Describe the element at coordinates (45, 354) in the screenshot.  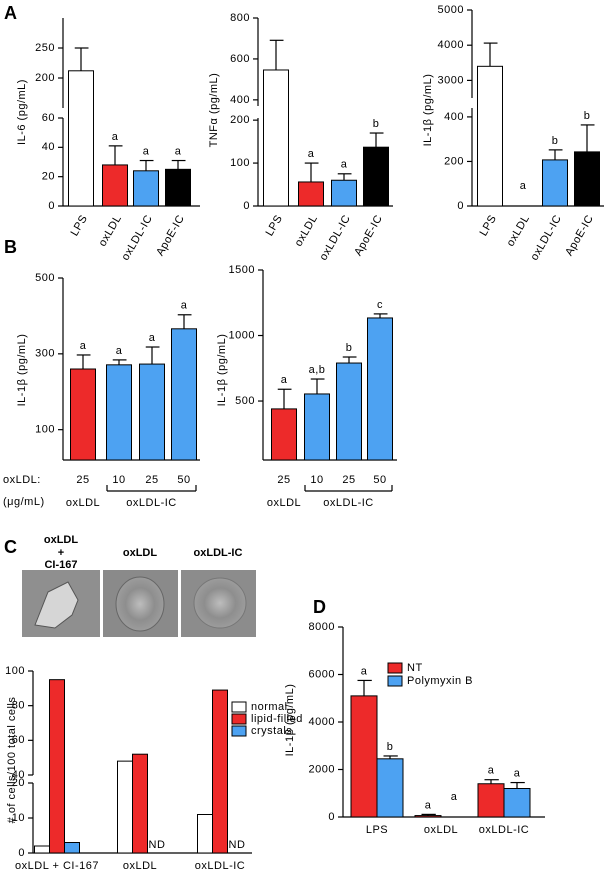
I see `y-tick-label: 300` at that location.